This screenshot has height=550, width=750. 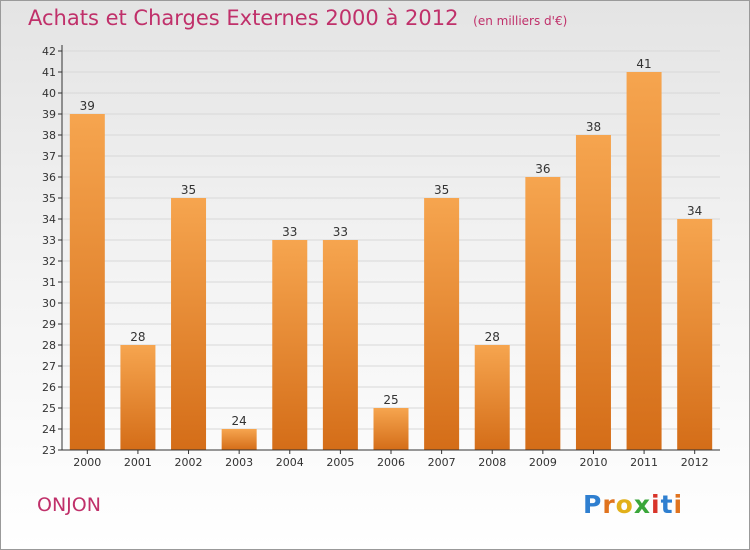 I want to click on data-label: 24, so click(x=239, y=421).